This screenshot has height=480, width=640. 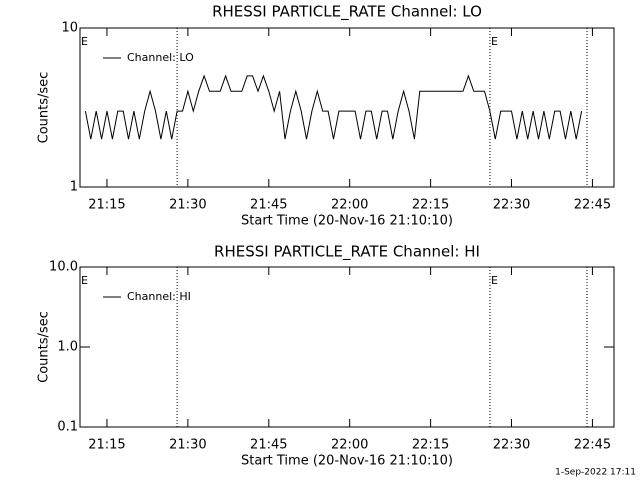 What do you see at coordinates (347, 12) in the screenshot?
I see `chart-title: RHESSI PARTICLE_RATE Channel: LO` at bounding box center [347, 12].